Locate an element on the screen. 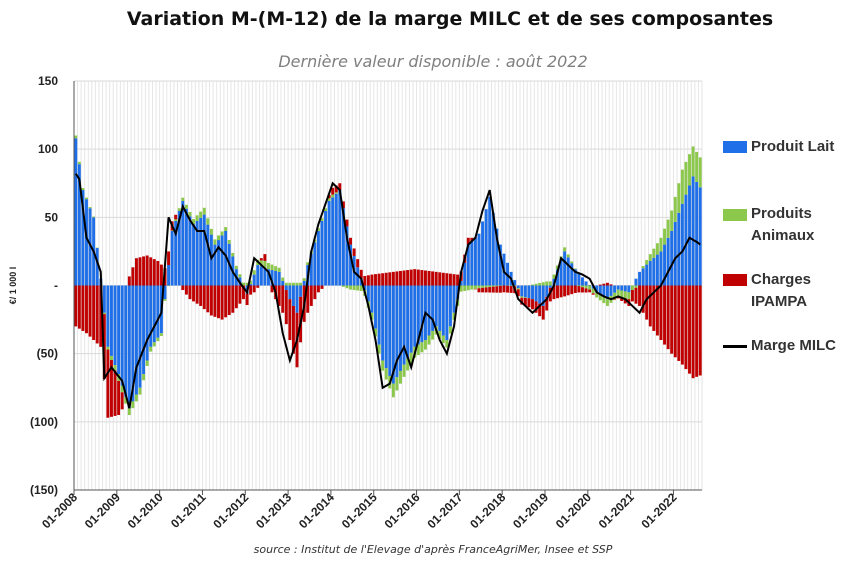 This screenshot has width=844, height=563. y-tick-label: 100 is located at coordinates (48, 149).